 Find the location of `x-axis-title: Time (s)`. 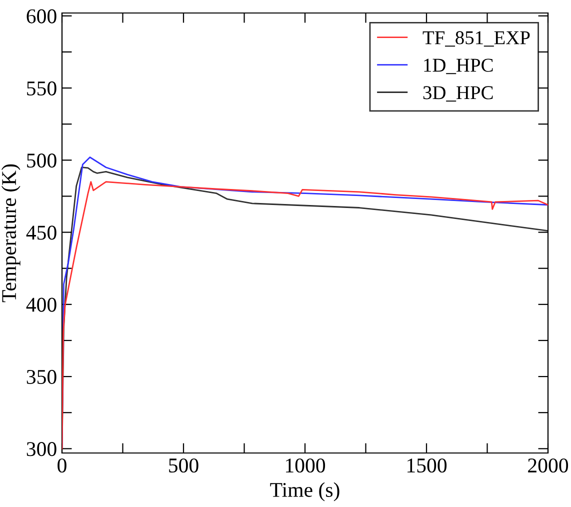

x-axis-title: Time (s) is located at coordinates (305, 492).